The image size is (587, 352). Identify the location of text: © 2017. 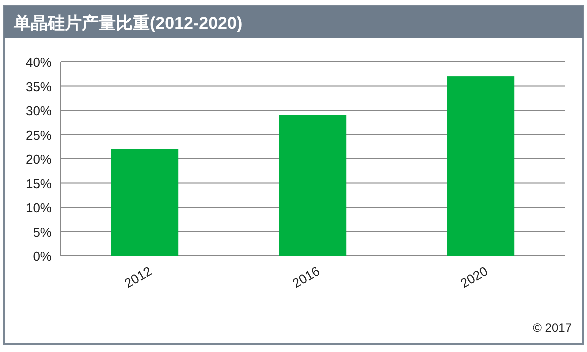
(552, 328).